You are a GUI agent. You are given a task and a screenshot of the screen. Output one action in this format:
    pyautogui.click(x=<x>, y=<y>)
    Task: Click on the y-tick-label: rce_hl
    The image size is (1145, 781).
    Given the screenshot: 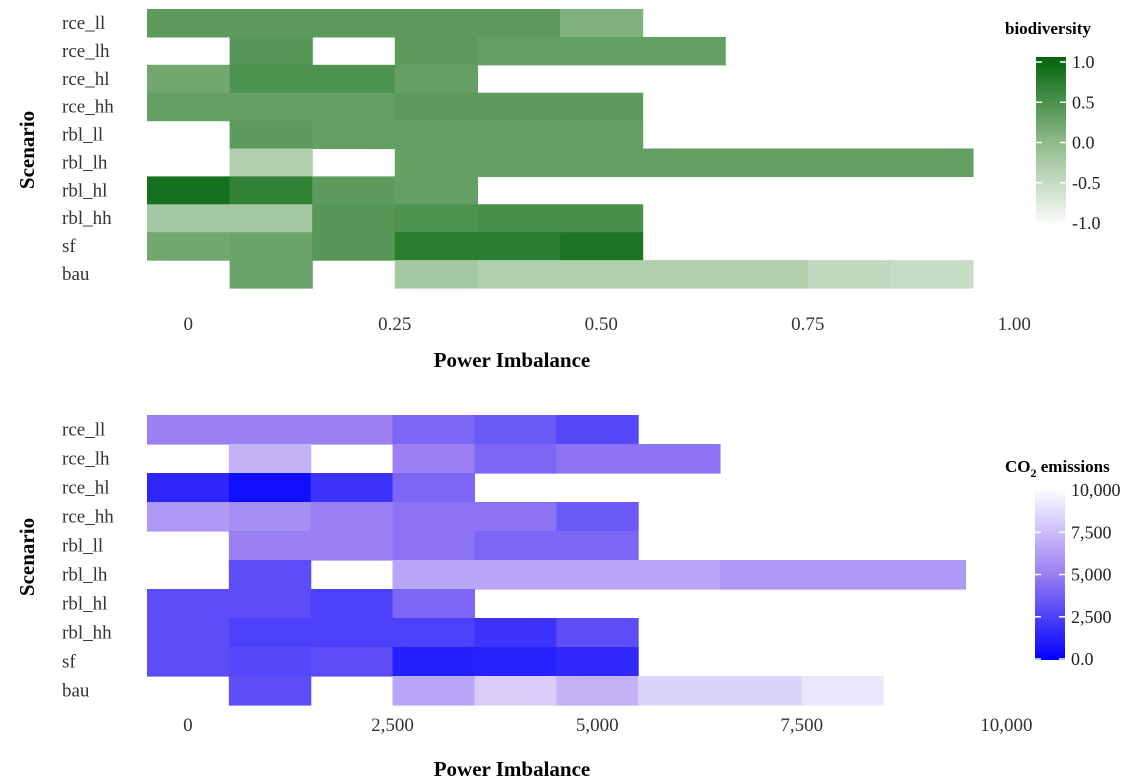 What is the action you would take?
    pyautogui.click(x=85, y=79)
    